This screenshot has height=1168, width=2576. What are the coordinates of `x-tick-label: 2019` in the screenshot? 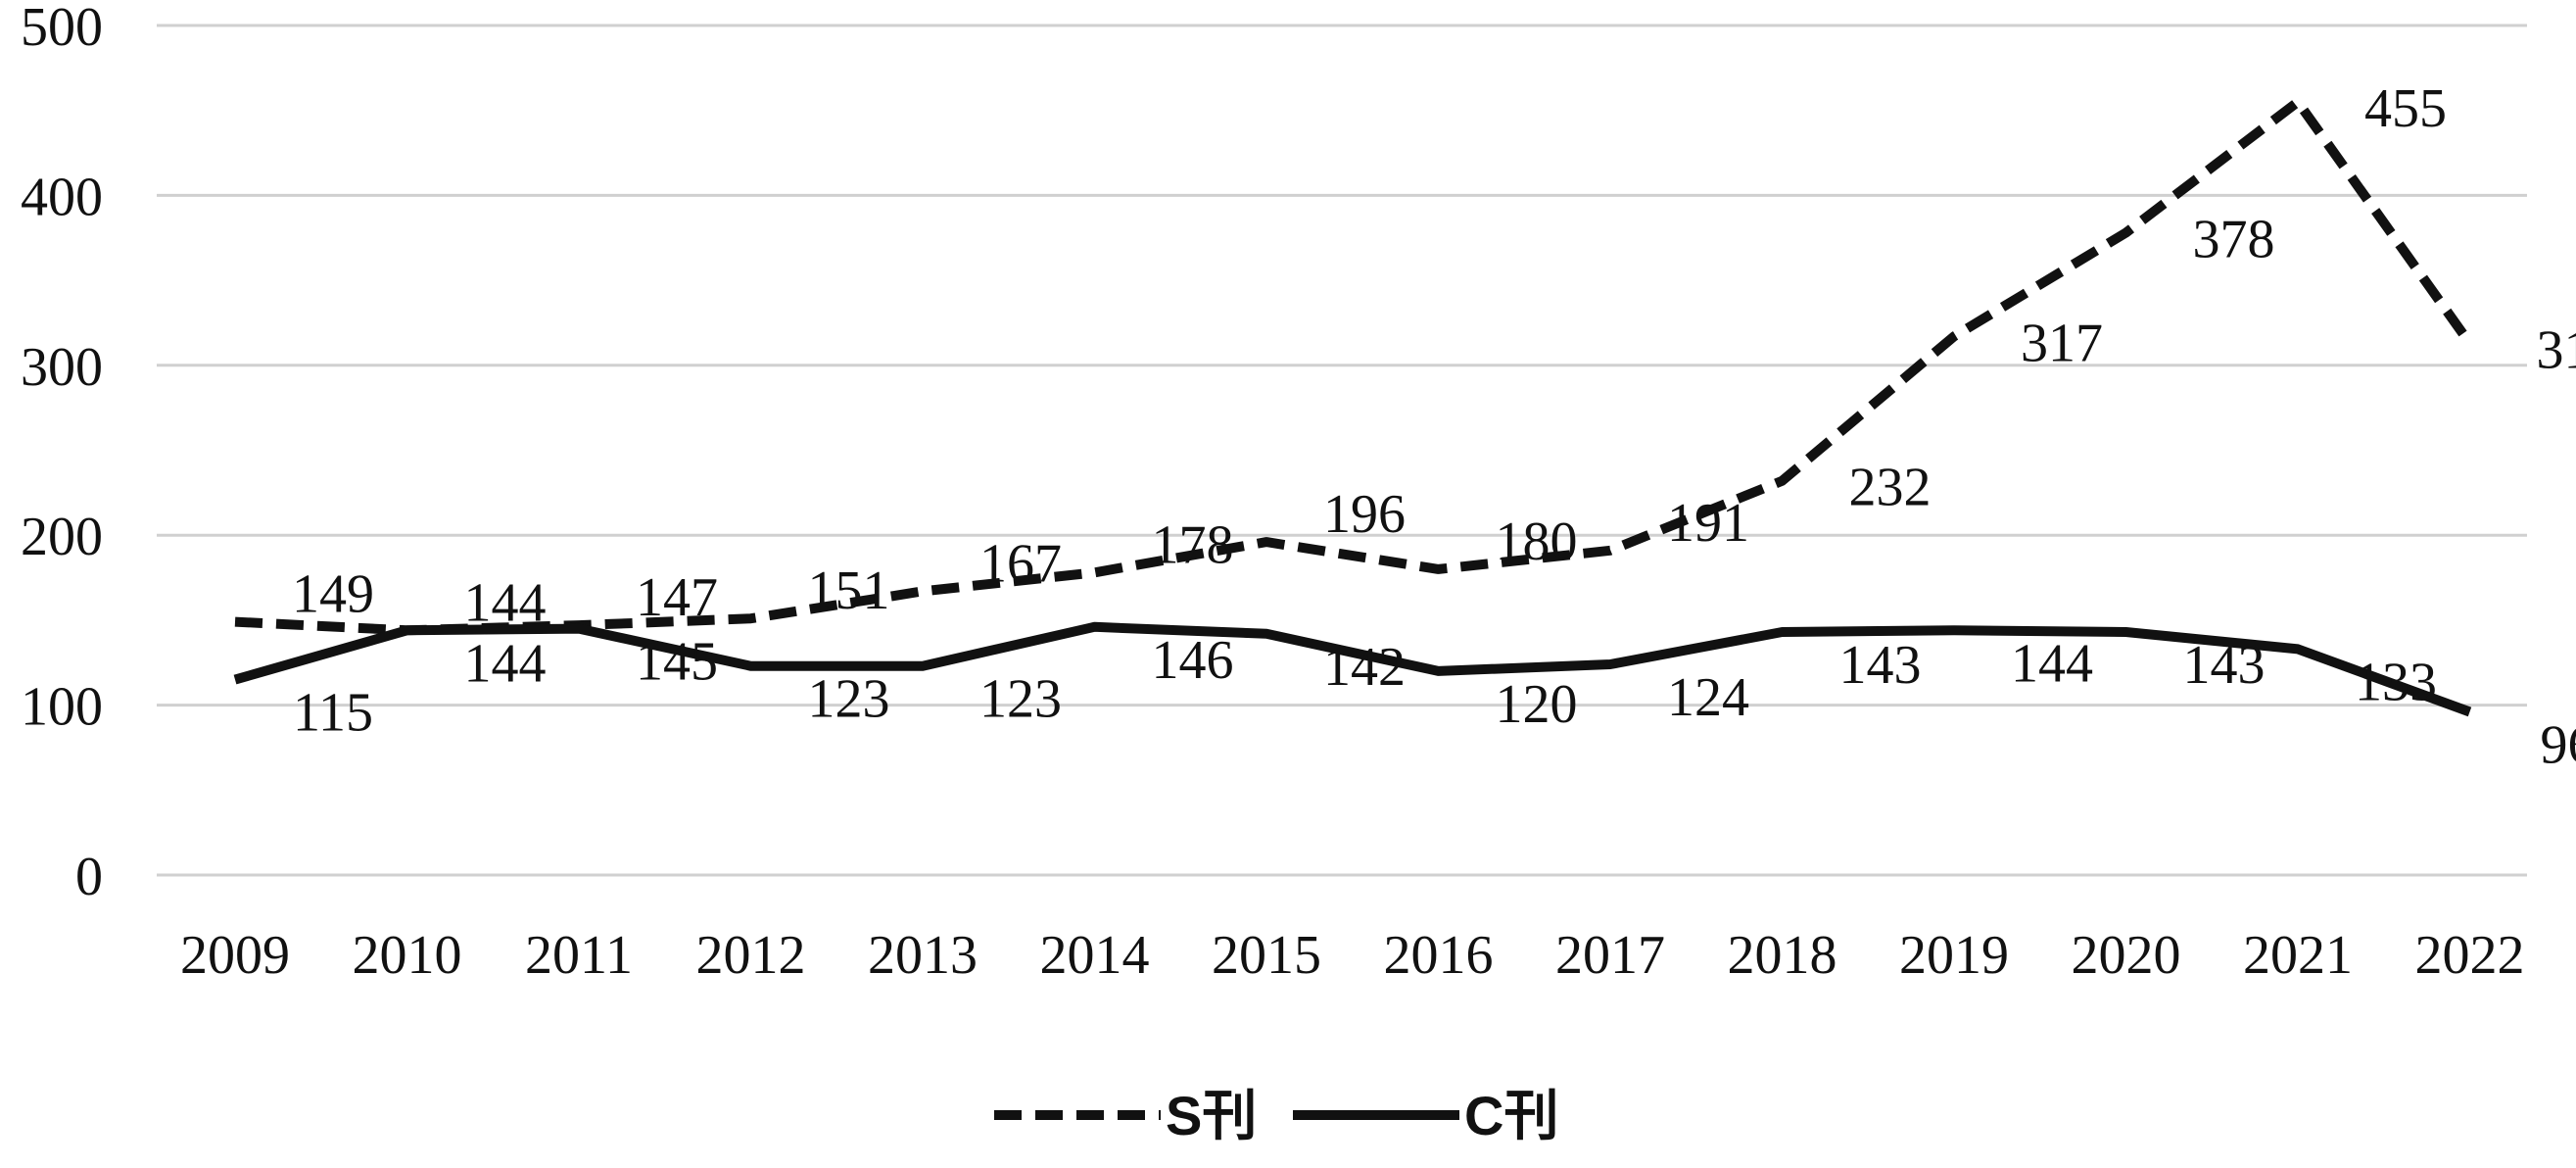 It's located at (1954, 956).